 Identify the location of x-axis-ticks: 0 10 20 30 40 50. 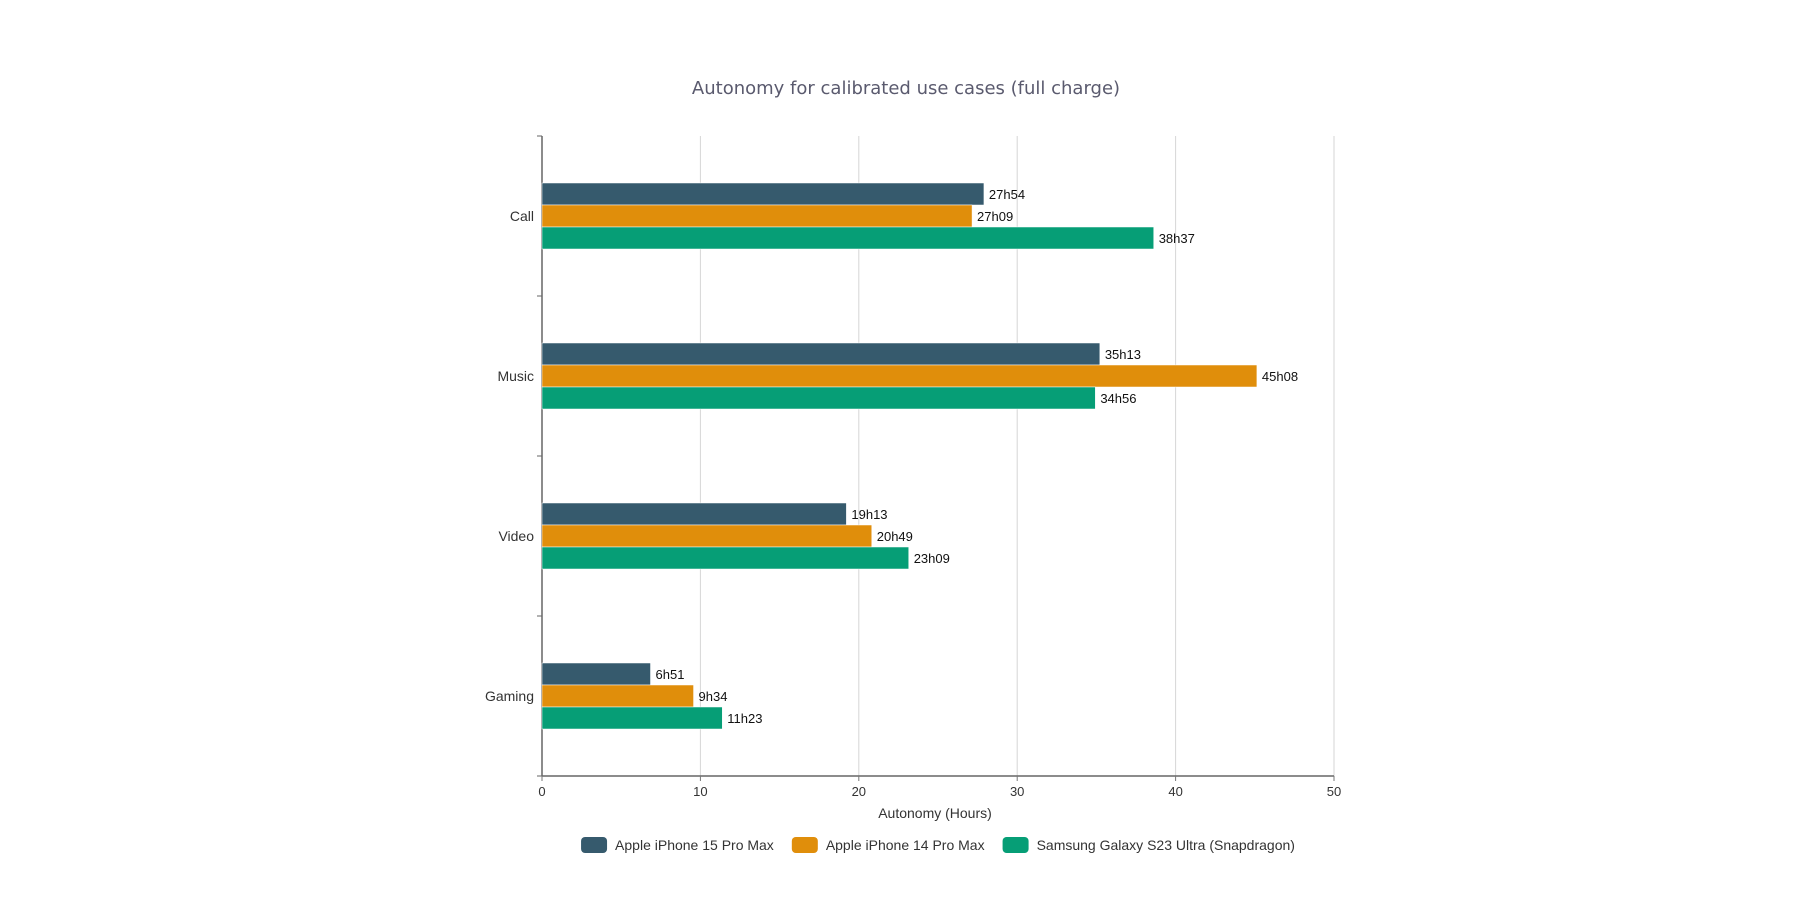
(939, 787).